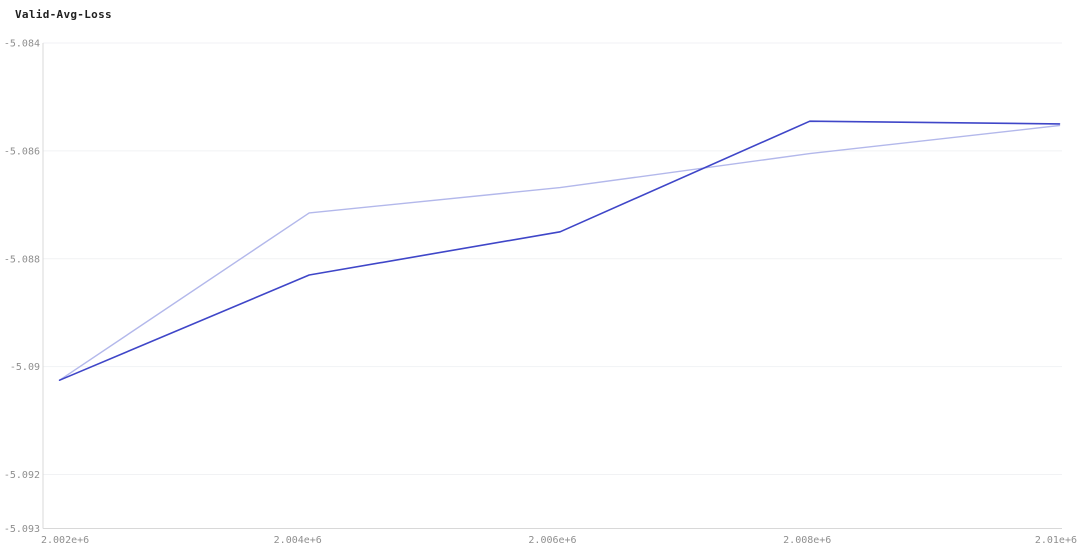  Describe the element at coordinates (22, 151) in the screenshot. I see `y-tick-label: -5.086` at that location.